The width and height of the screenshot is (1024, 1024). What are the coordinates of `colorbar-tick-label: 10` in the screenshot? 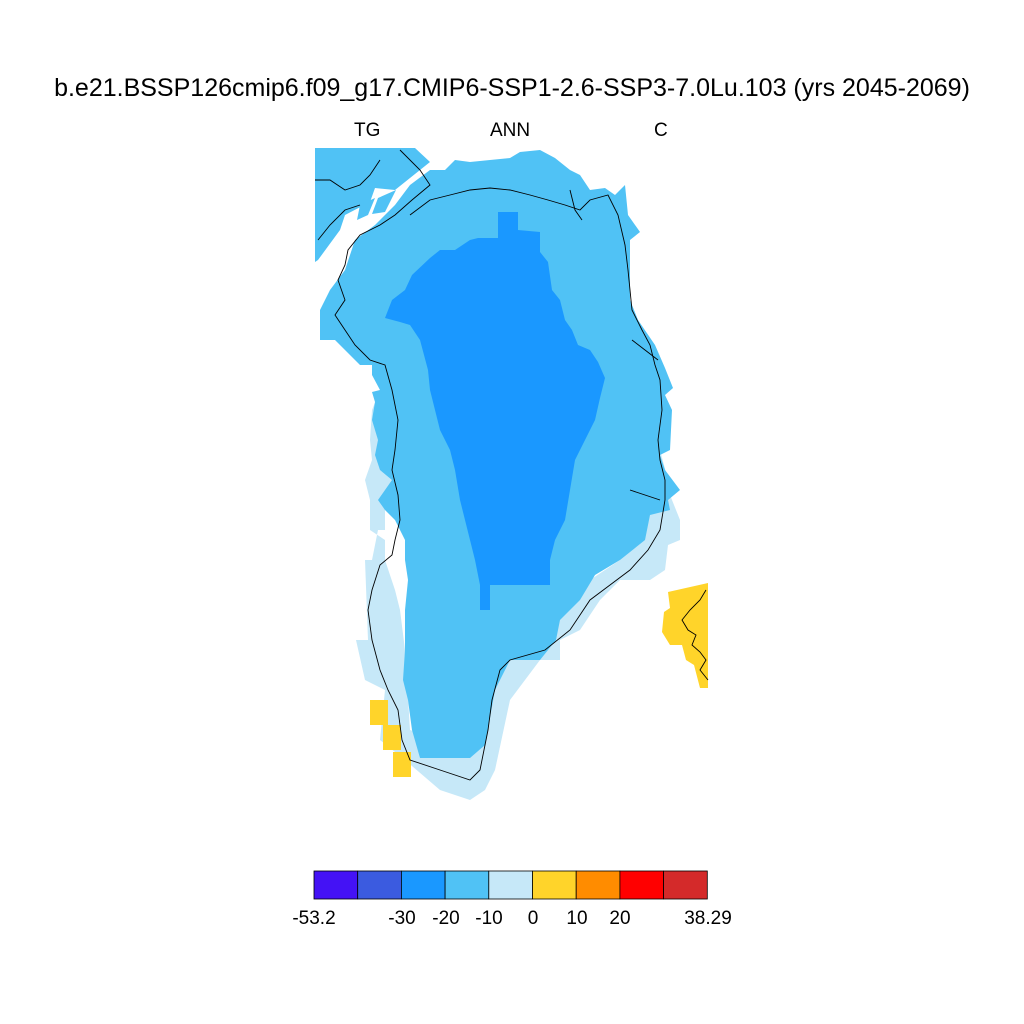 It's located at (576, 918).